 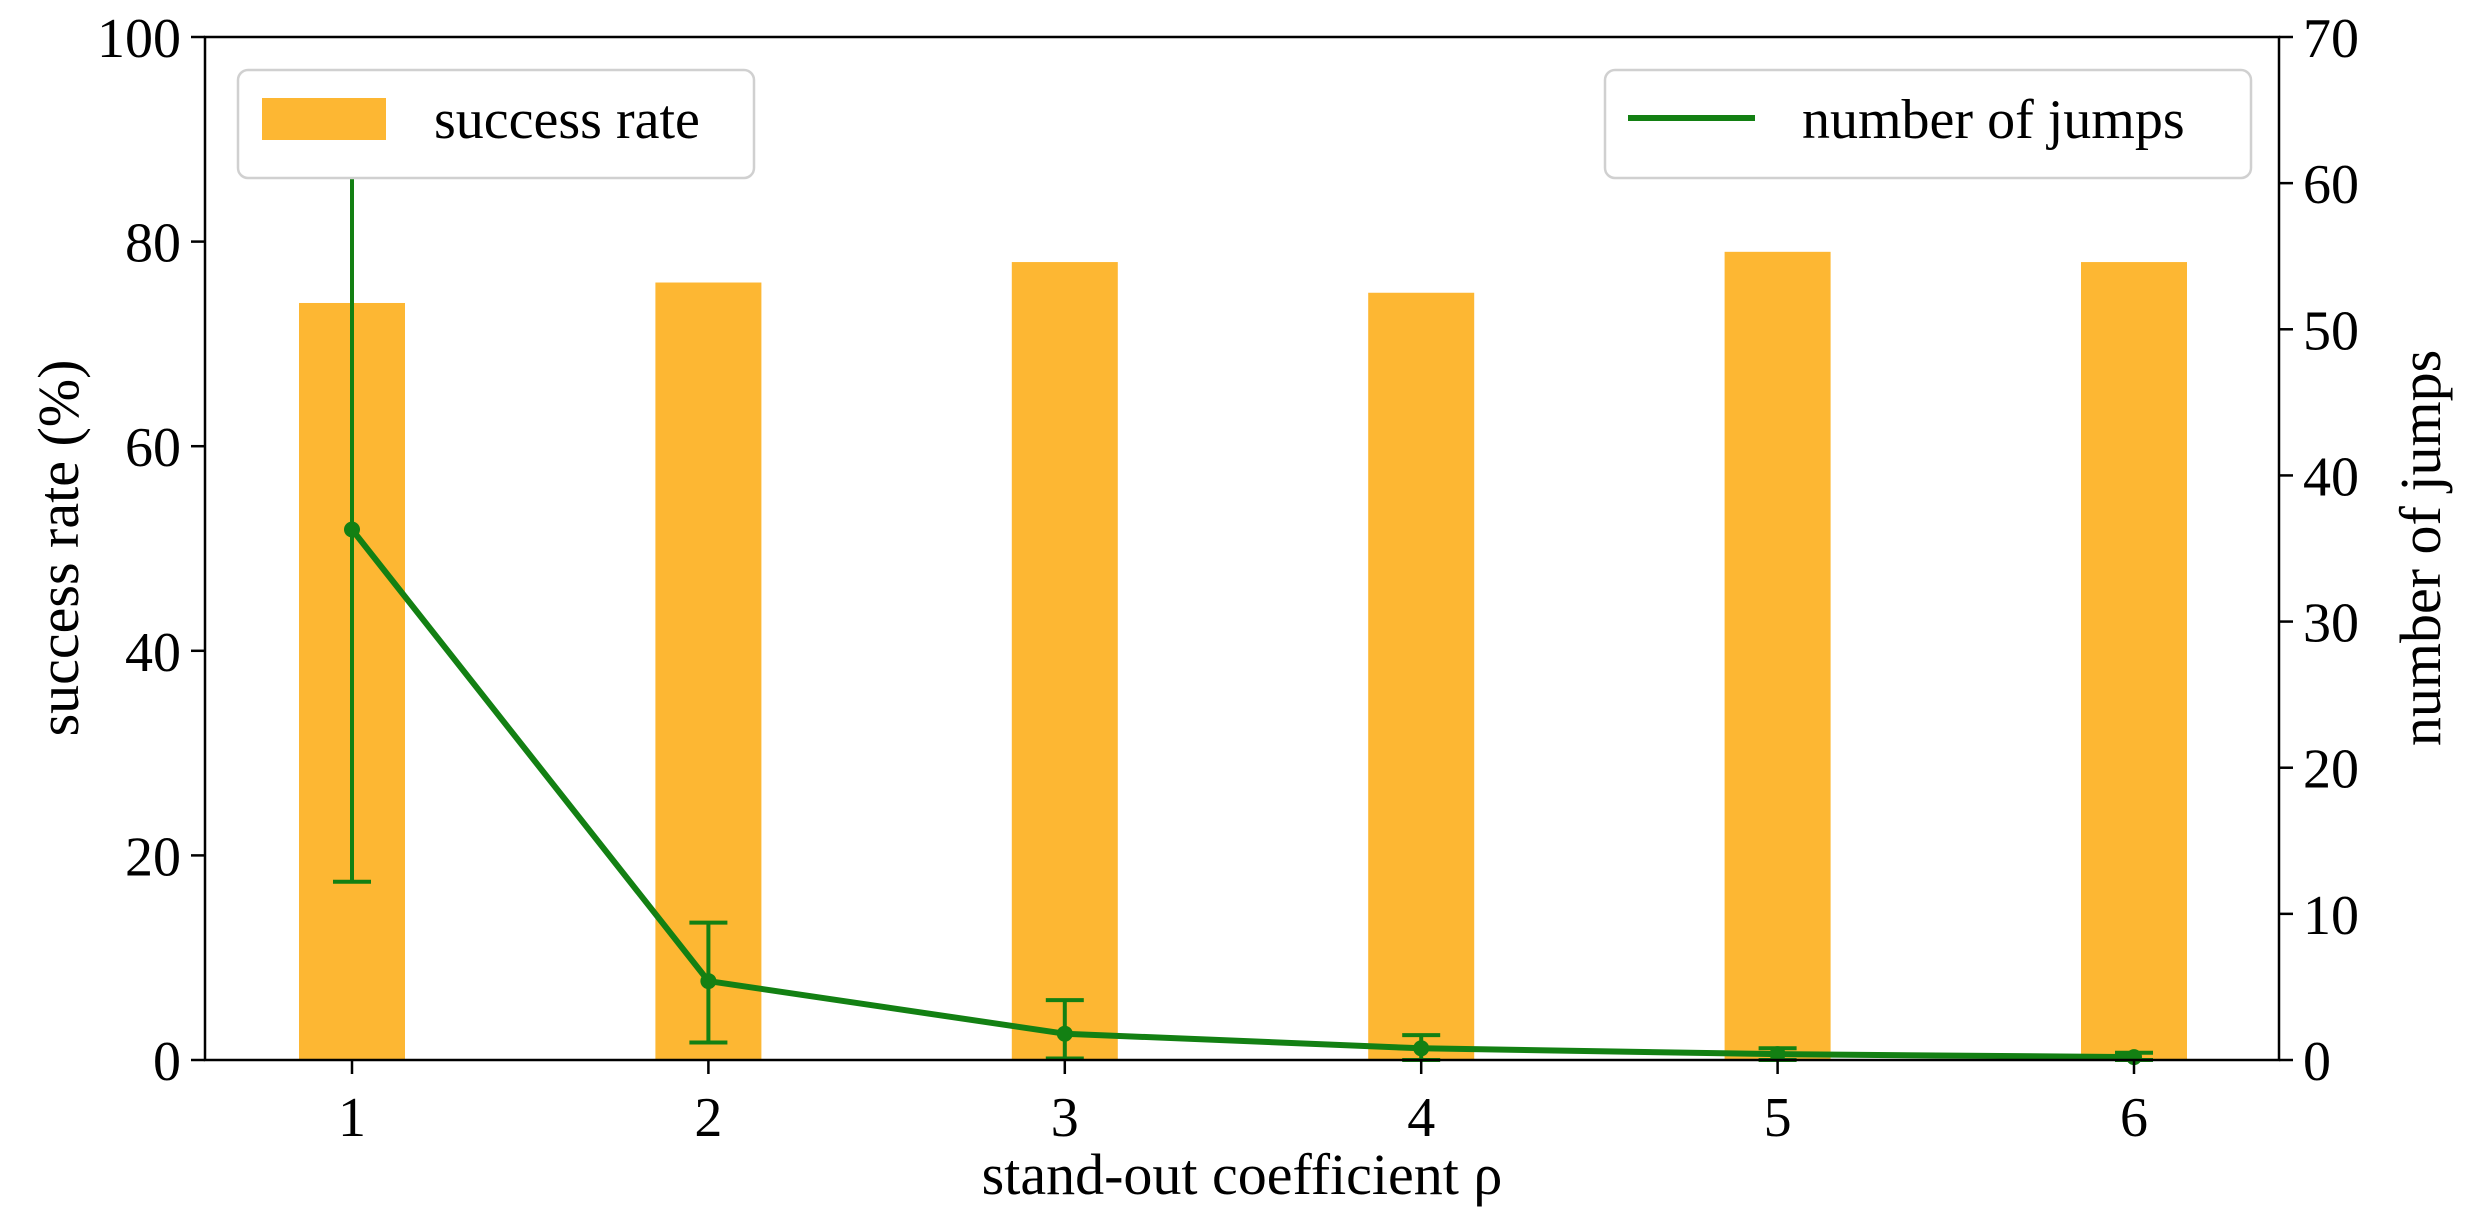 What do you see at coordinates (1778, 1118) in the screenshot?
I see `x-tick-label: 5` at bounding box center [1778, 1118].